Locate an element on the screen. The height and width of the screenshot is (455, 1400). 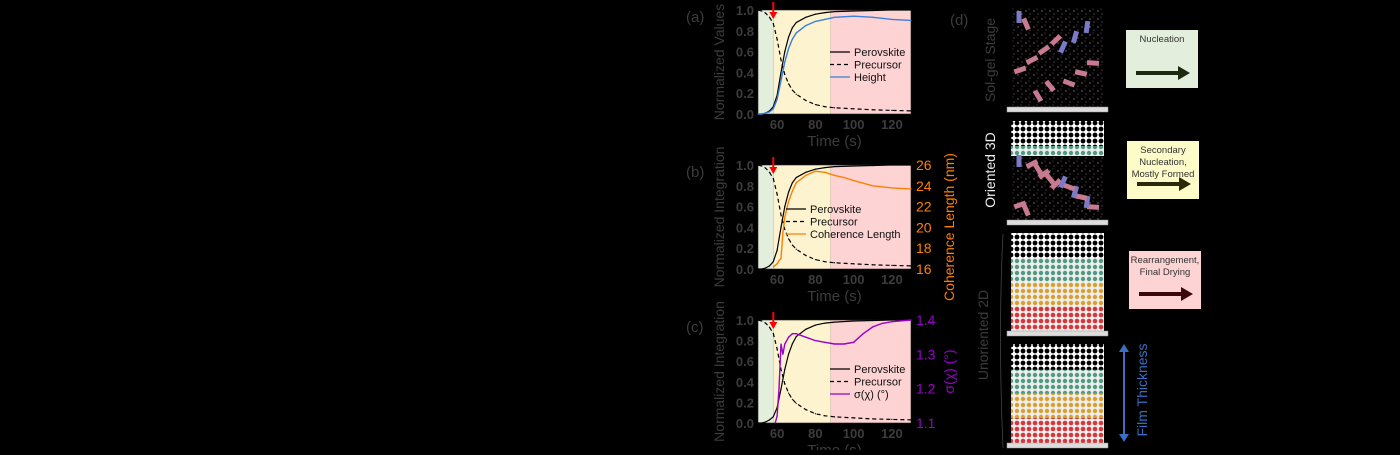
y-tick-label: 0.4 is located at coordinates (745, 72).